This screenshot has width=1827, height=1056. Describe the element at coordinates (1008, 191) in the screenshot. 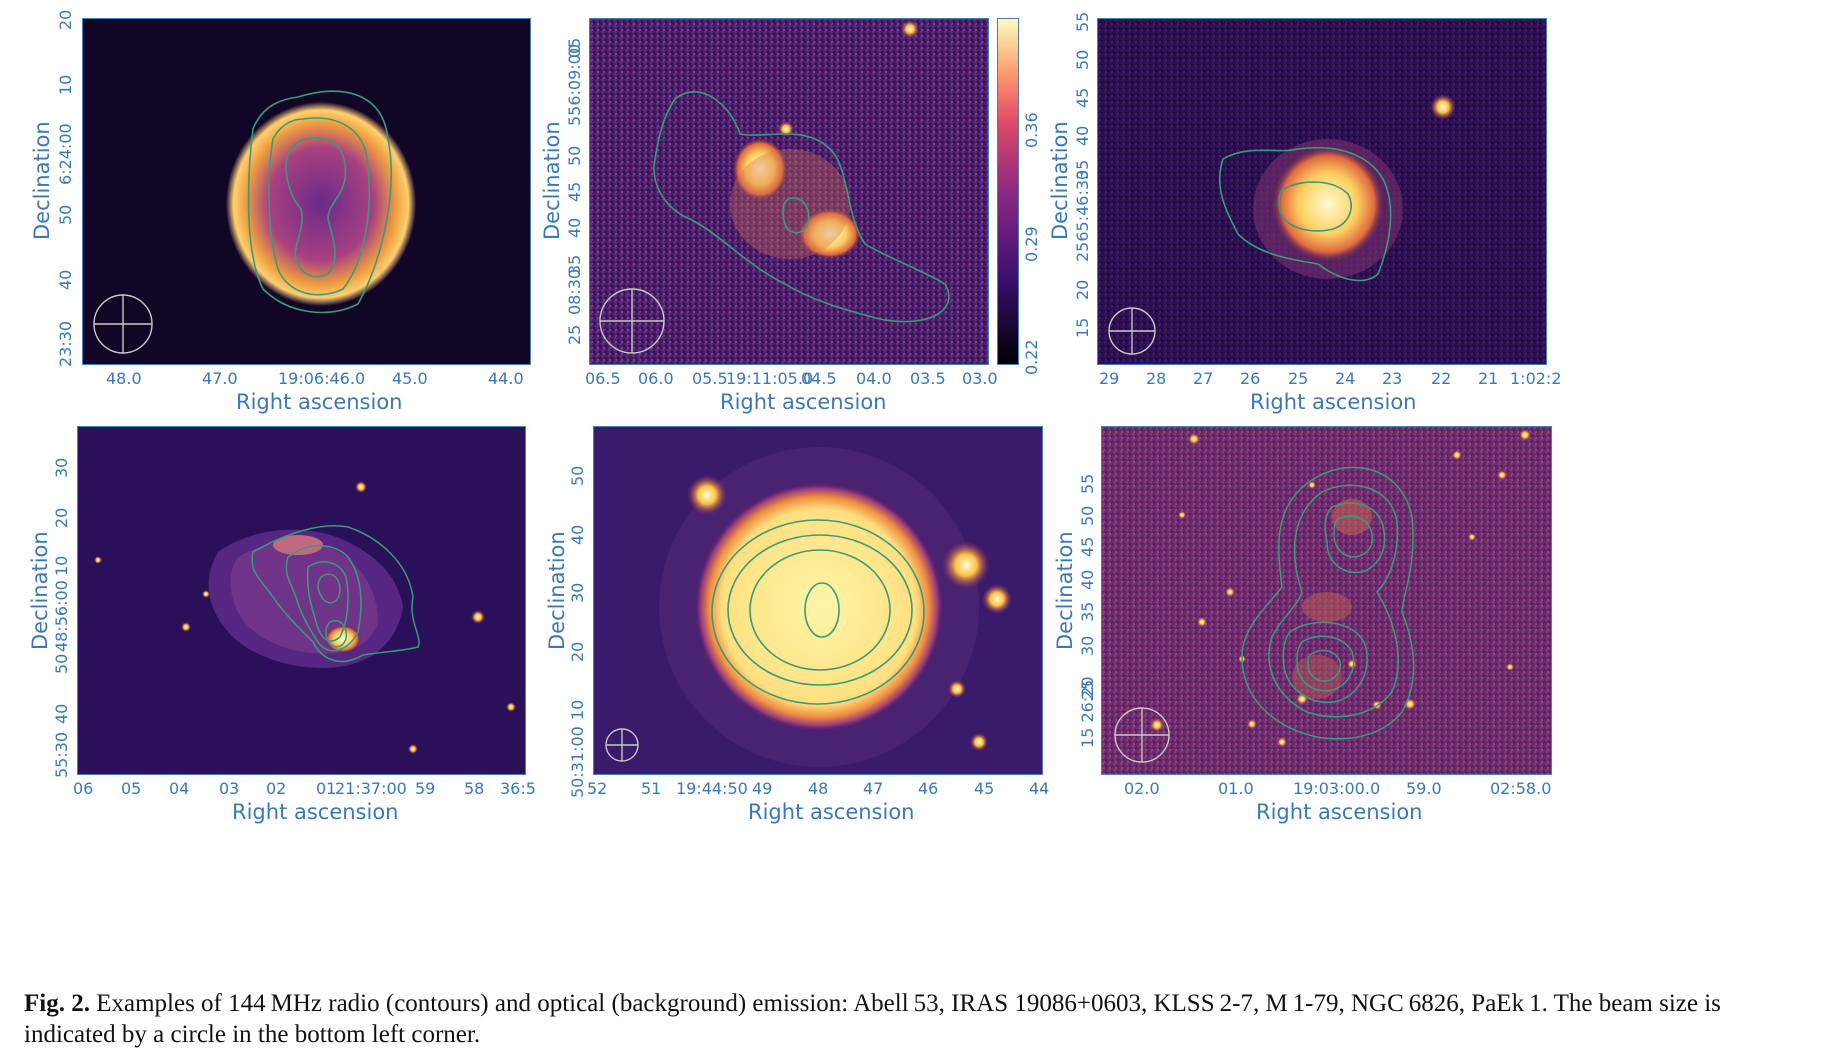

I see `colorbar` at that location.